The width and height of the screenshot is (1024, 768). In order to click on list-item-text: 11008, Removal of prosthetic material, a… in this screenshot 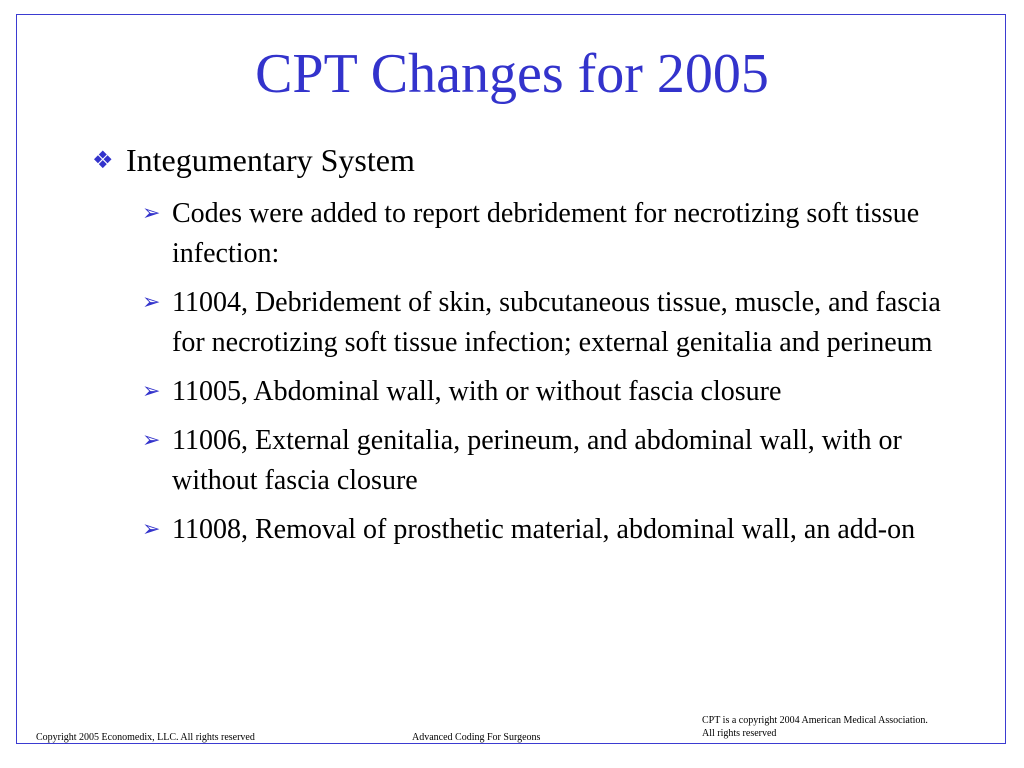, I will do `click(544, 529)`.